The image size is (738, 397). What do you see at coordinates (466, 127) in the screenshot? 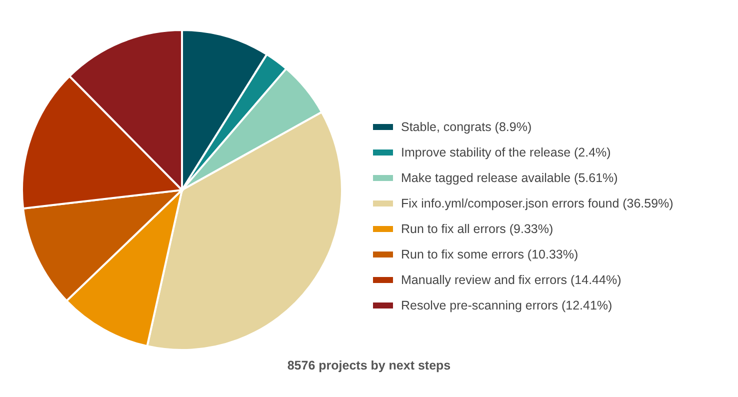
I see `legend-label: Stable, congrats (8.9%)` at bounding box center [466, 127].